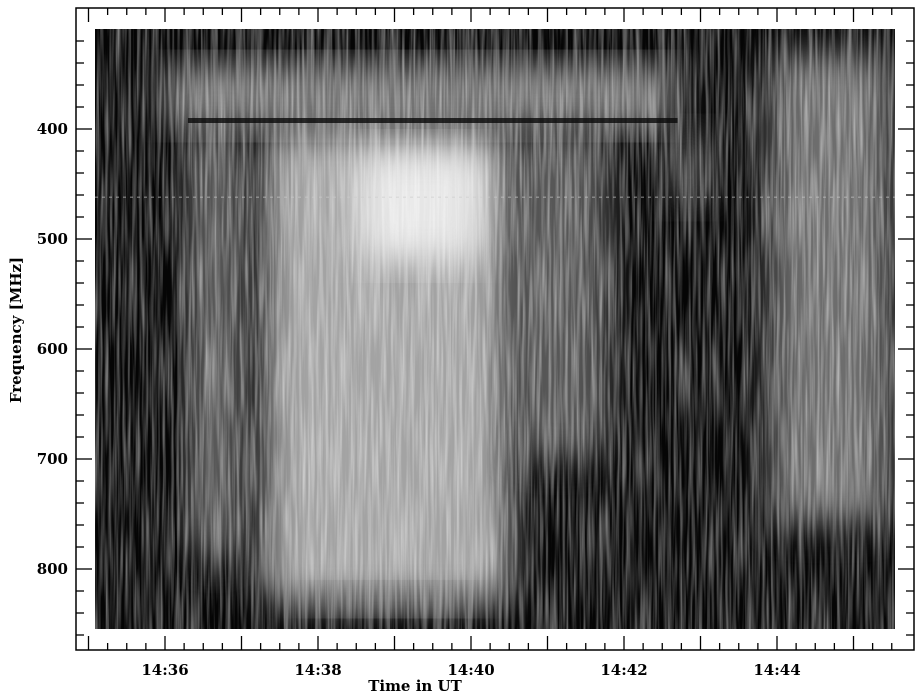 The width and height of the screenshot is (921, 695). What do you see at coordinates (317, 670) in the screenshot?
I see `x-tick-label: 14:38` at bounding box center [317, 670].